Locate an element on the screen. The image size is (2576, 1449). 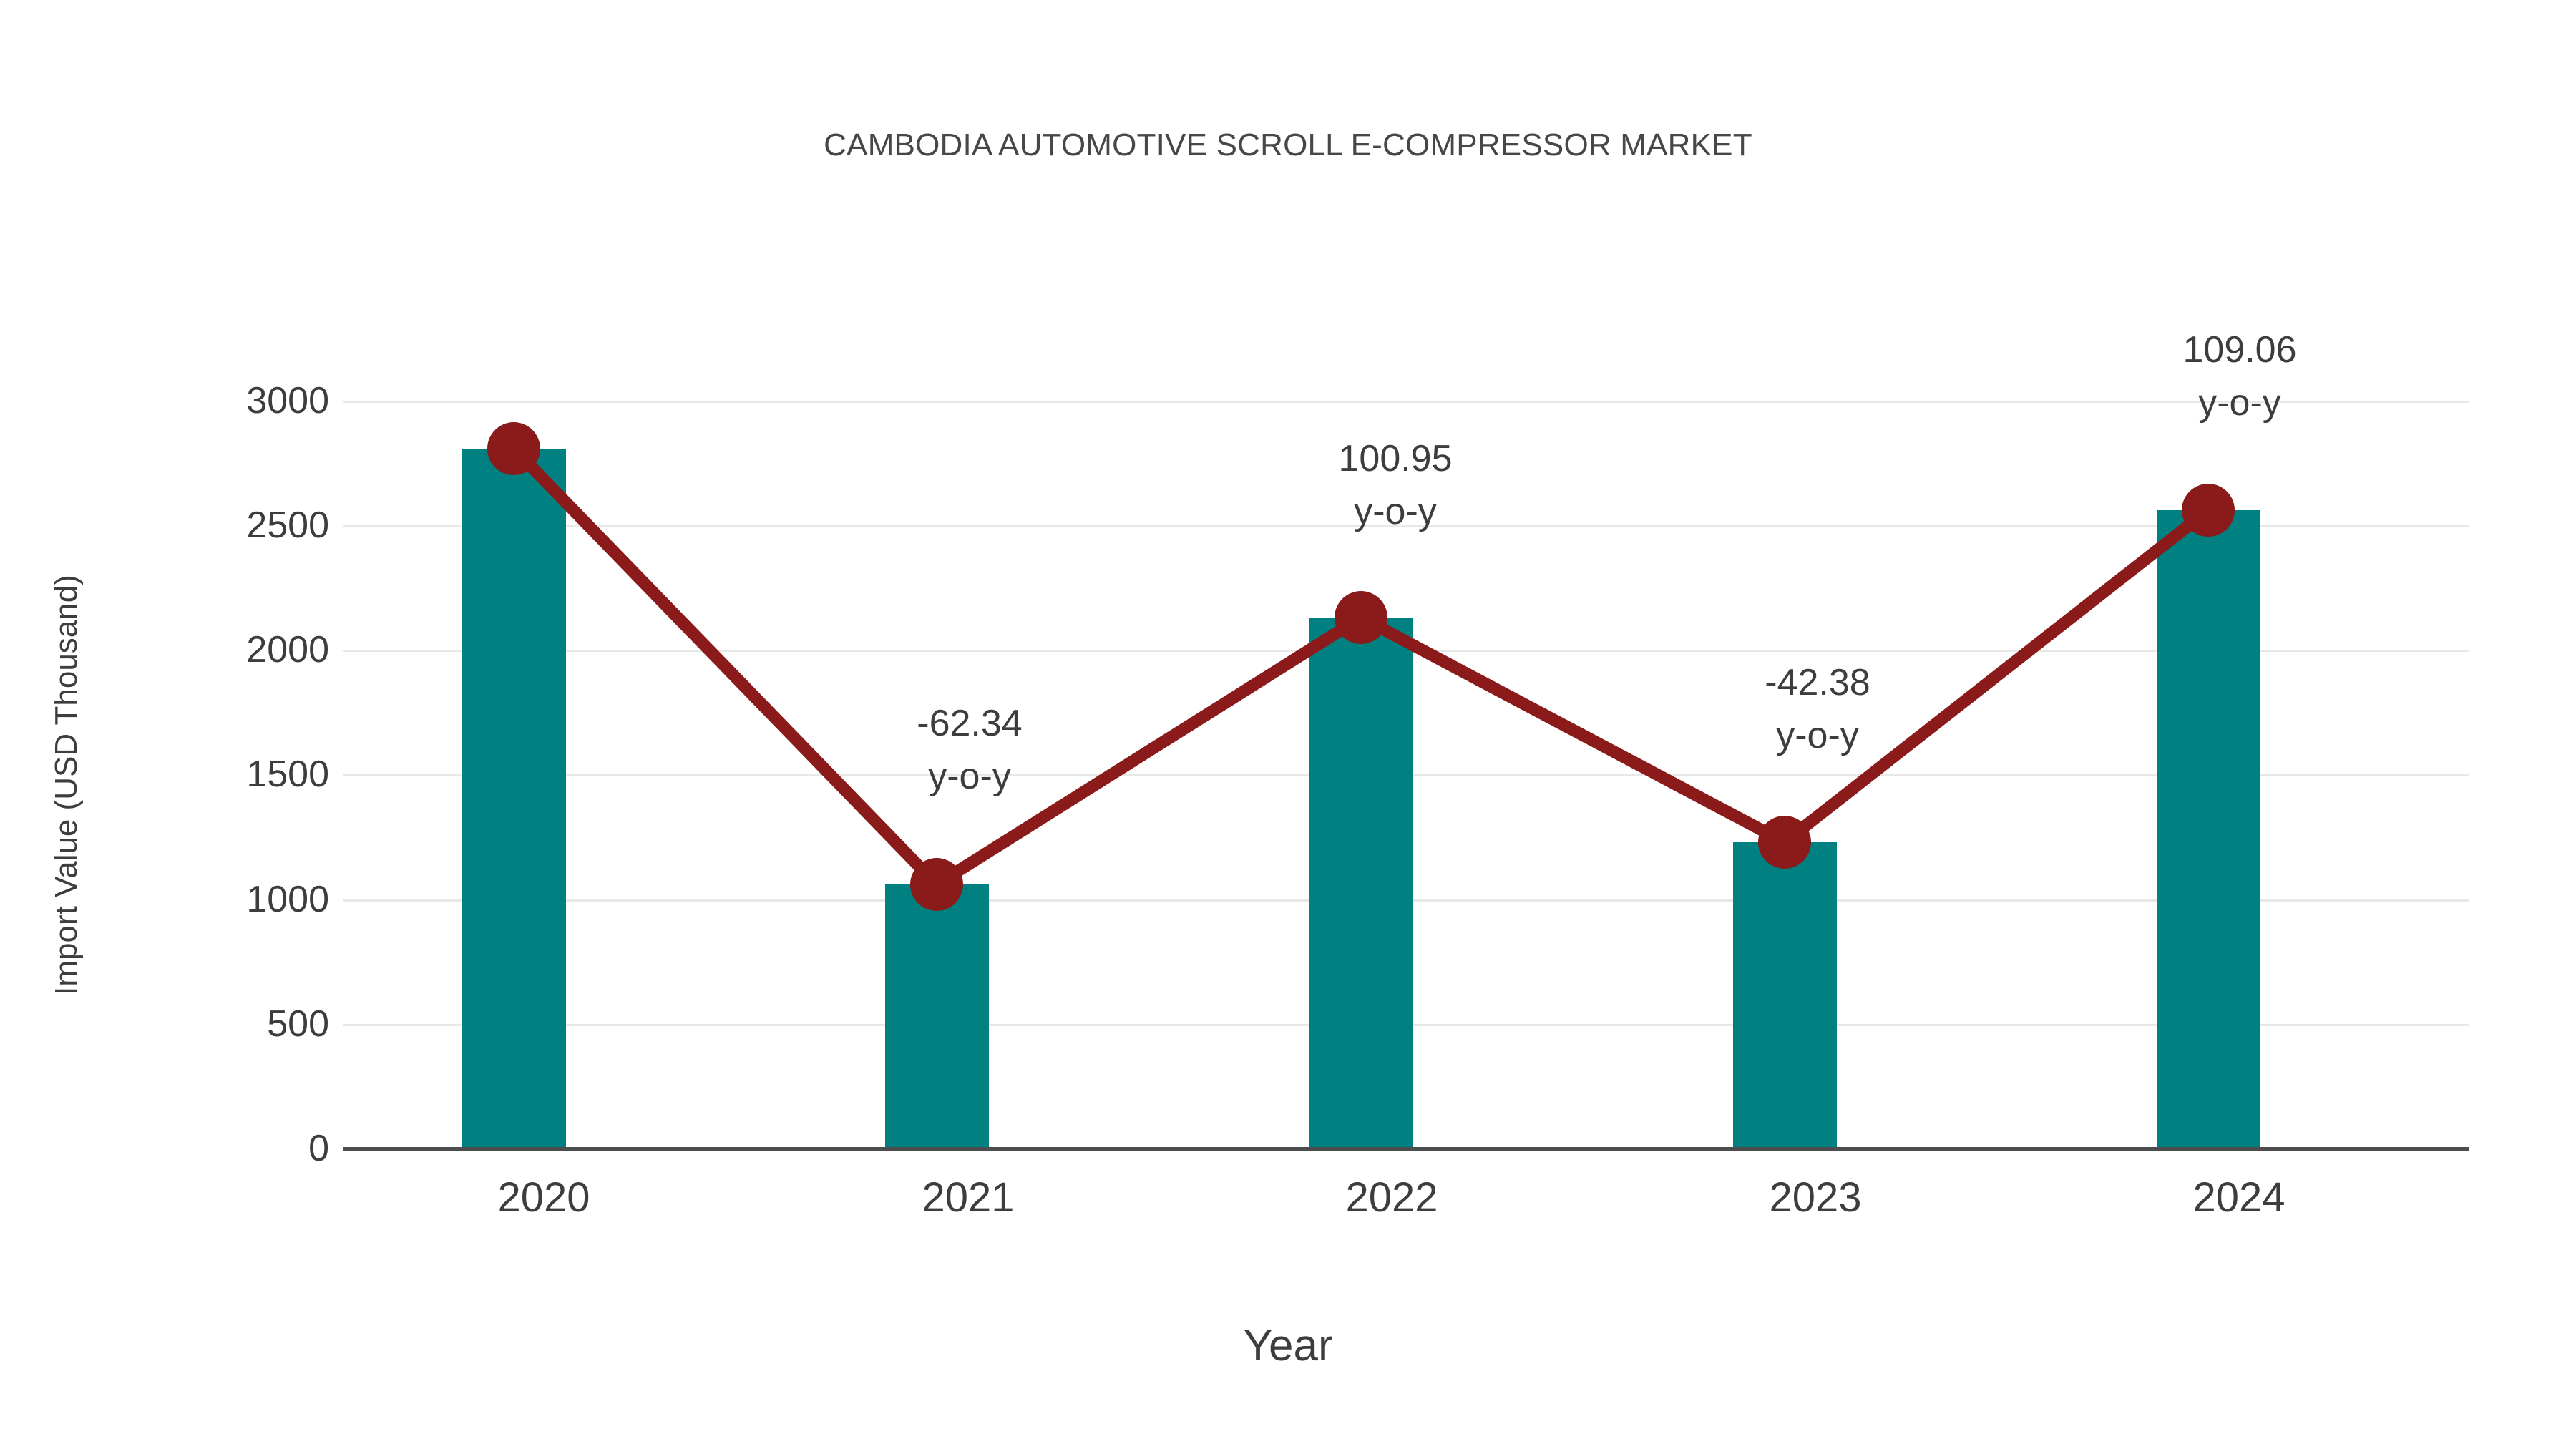
x-axis-line is located at coordinates (1406, 1149).